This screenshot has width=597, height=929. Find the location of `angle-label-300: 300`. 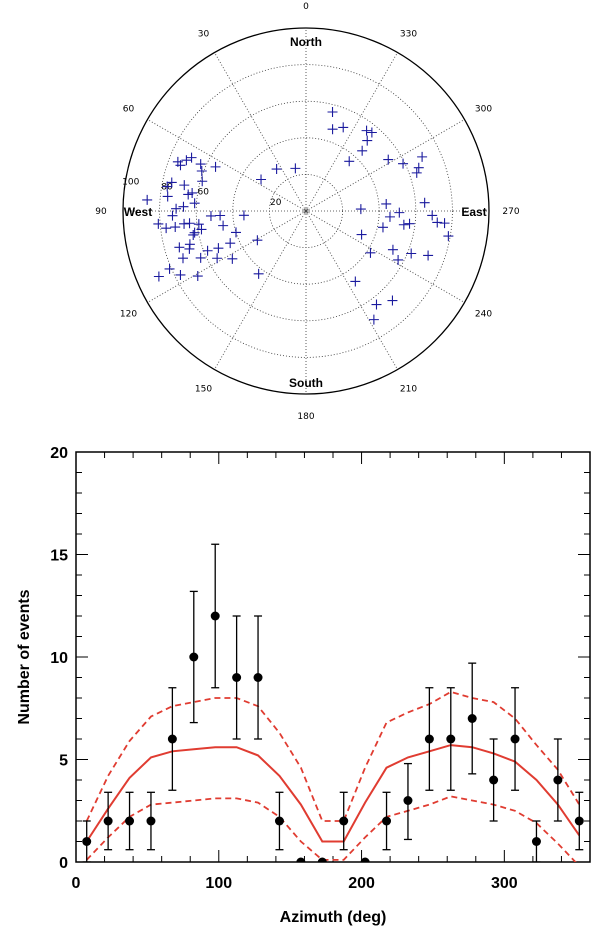

angle-label-300: 300 is located at coordinates (483, 110).